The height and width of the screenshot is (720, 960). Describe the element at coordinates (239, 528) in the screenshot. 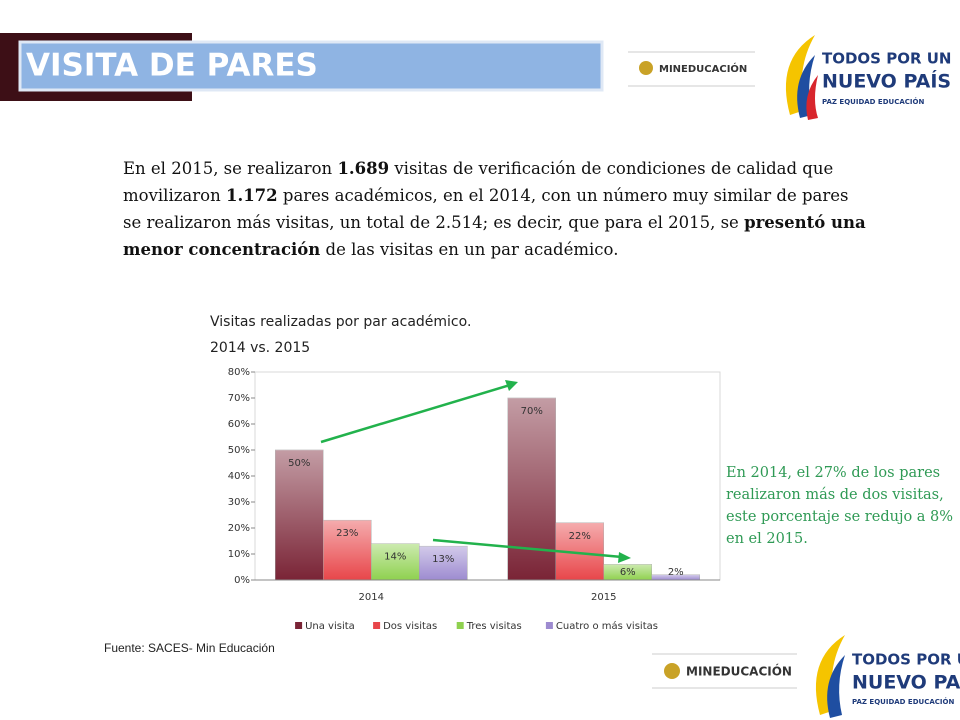

I see `y-tick-label: 20%` at that location.